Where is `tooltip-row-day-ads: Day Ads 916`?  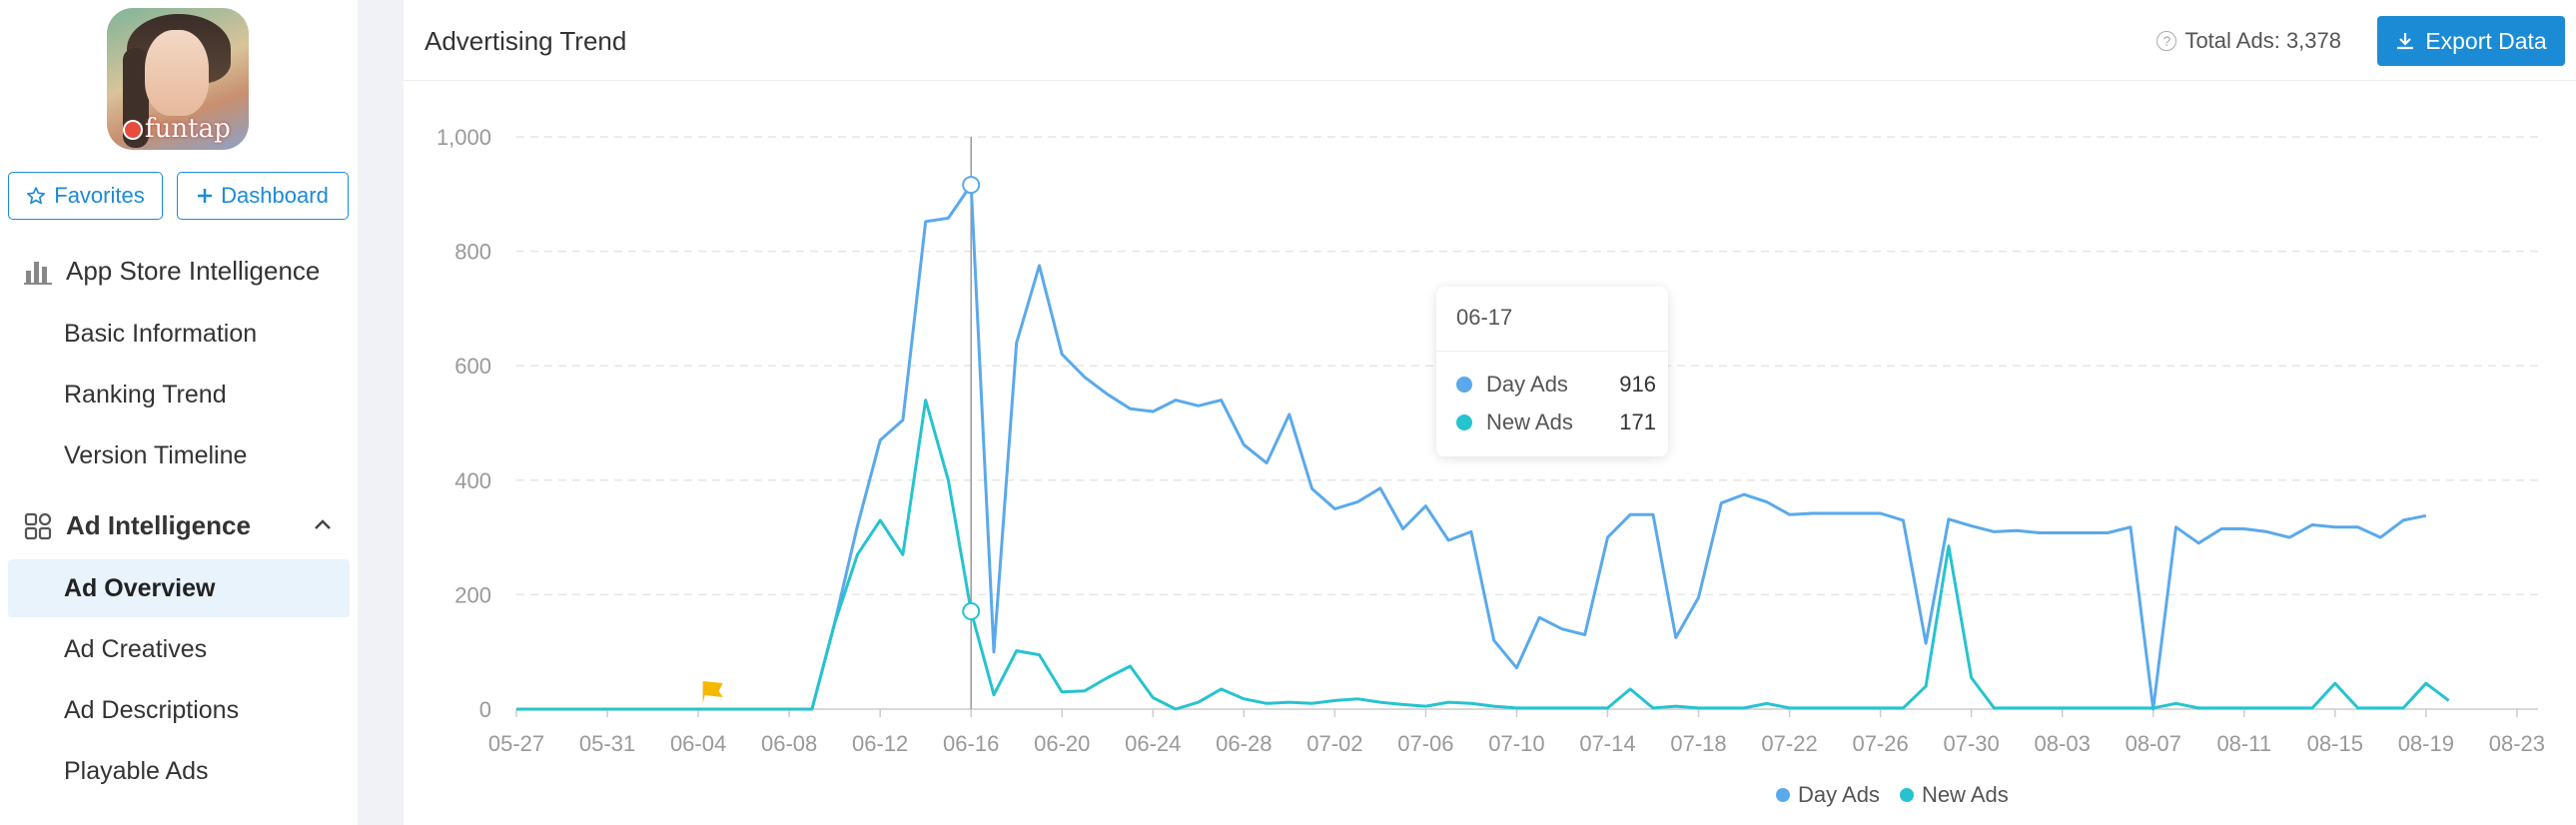 tooltip-row-day-ads: Day Ads 916 is located at coordinates (1556, 385).